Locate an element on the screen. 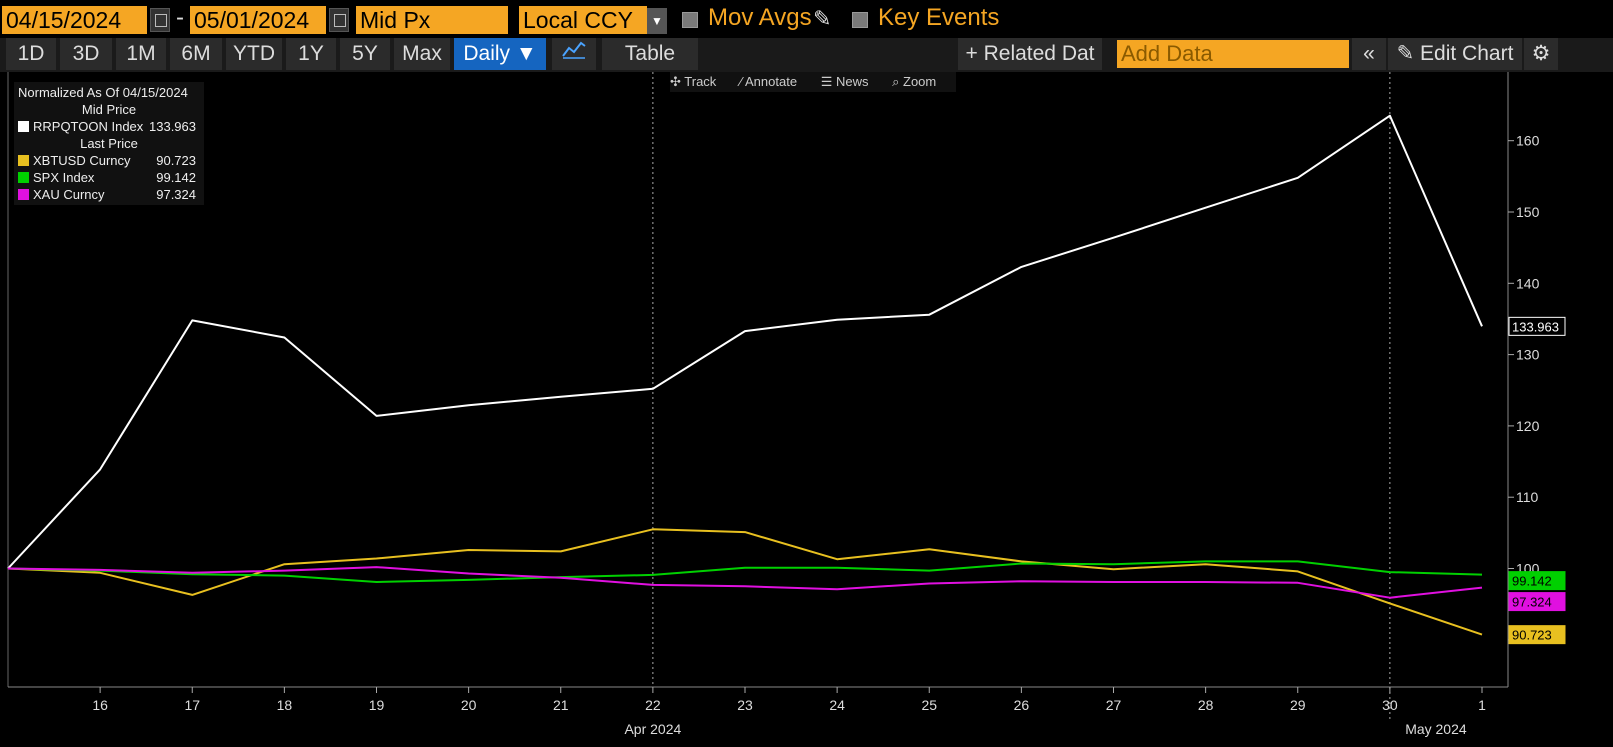 The width and height of the screenshot is (1613, 747). range-1y-button: 1Y is located at coordinates (311, 54).